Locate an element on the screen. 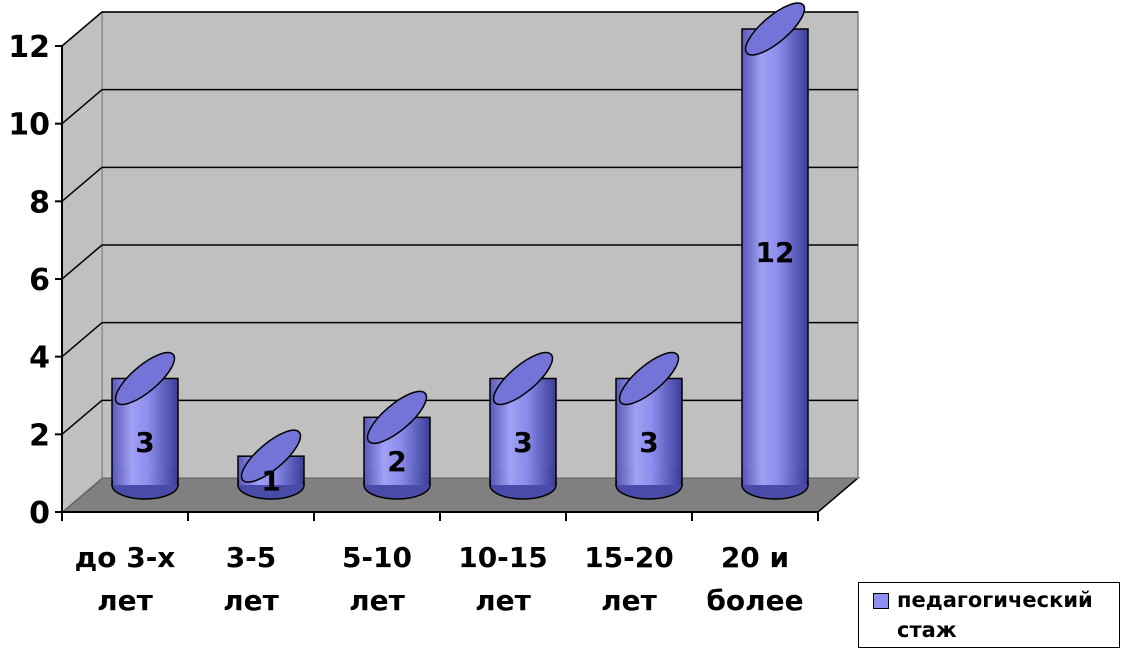 The image size is (1122, 650). data-label: 2 is located at coordinates (396, 461).